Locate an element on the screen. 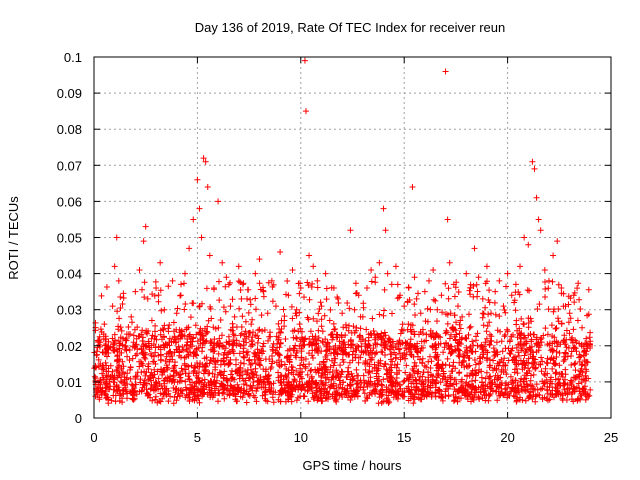 Image resolution: width=640 pixels, height=480 pixels. x-tick-label: 10 is located at coordinates (301, 437).